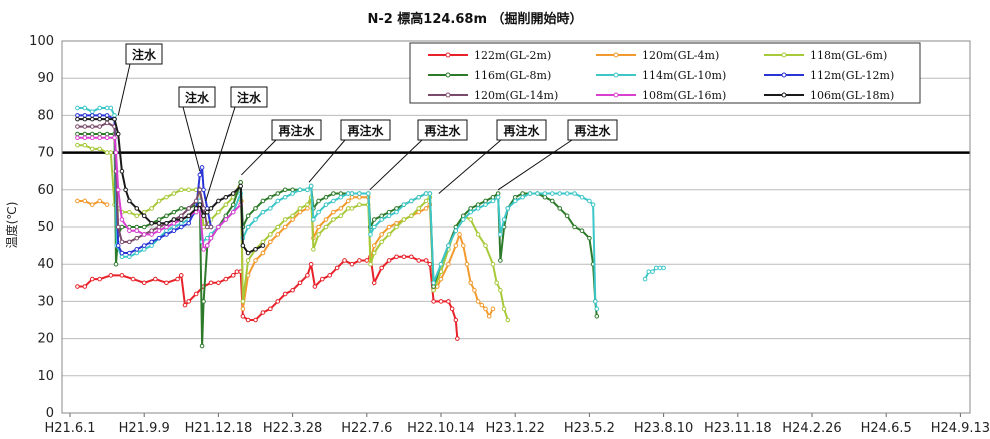 The image size is (990, 439). What do you see at coordinates (191, 139) in the screenshot?
I see `annotation-leader` at bounding box center [191, 139].